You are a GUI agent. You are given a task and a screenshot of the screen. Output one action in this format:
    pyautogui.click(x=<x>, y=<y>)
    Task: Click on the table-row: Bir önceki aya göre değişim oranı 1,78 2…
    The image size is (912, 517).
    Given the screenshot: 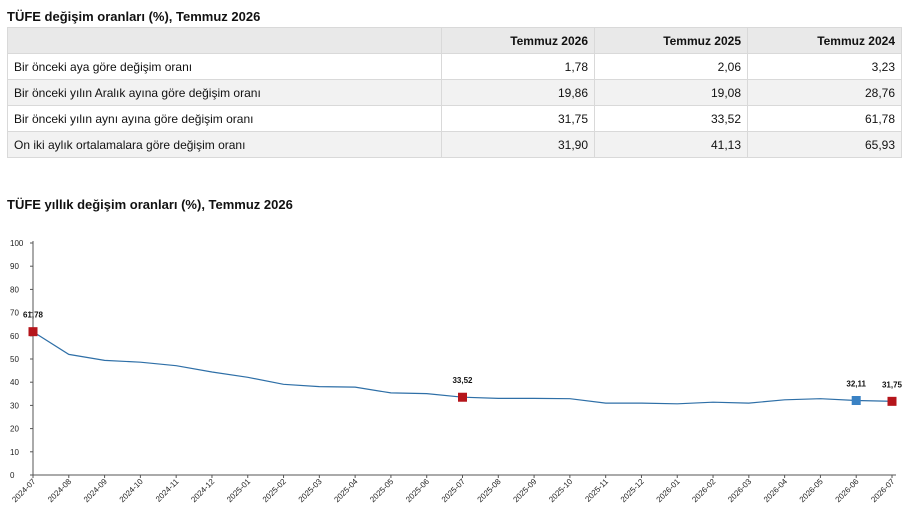 What is the action you would take?
    pyautogui.click(x=454, y=66)
    